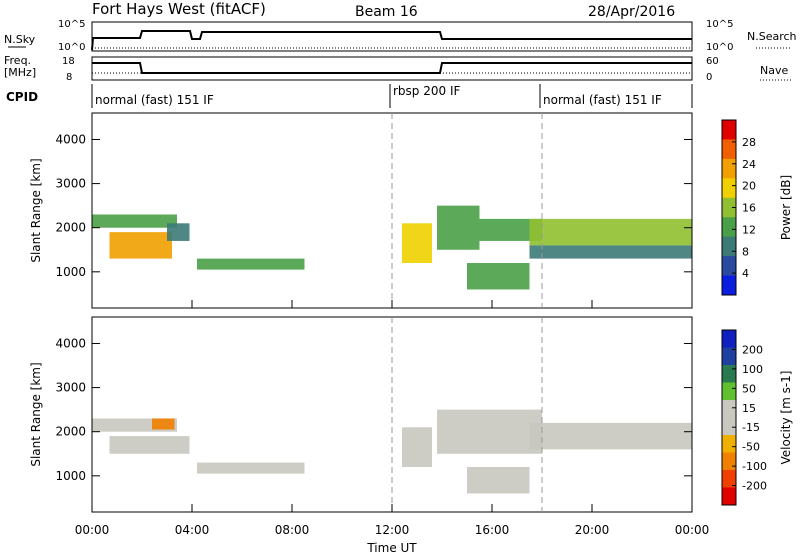 Image resolution: width=800 pixels, height=554 pixels. What do you see at coordinates (17, 60) in the screenshot?
I see `freq-label: Freq.` at bounding box center [17, 60].